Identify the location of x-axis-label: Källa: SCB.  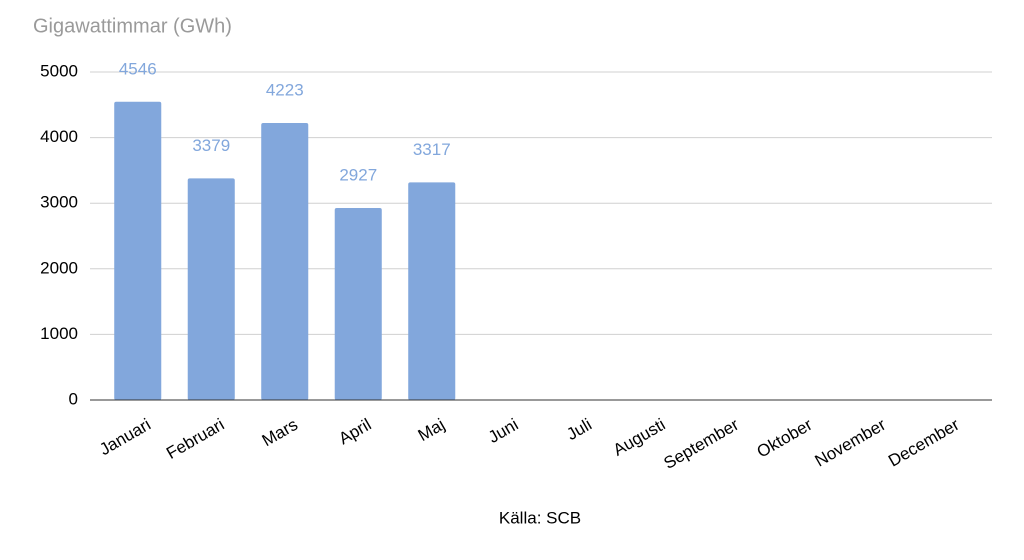
(540, 517).